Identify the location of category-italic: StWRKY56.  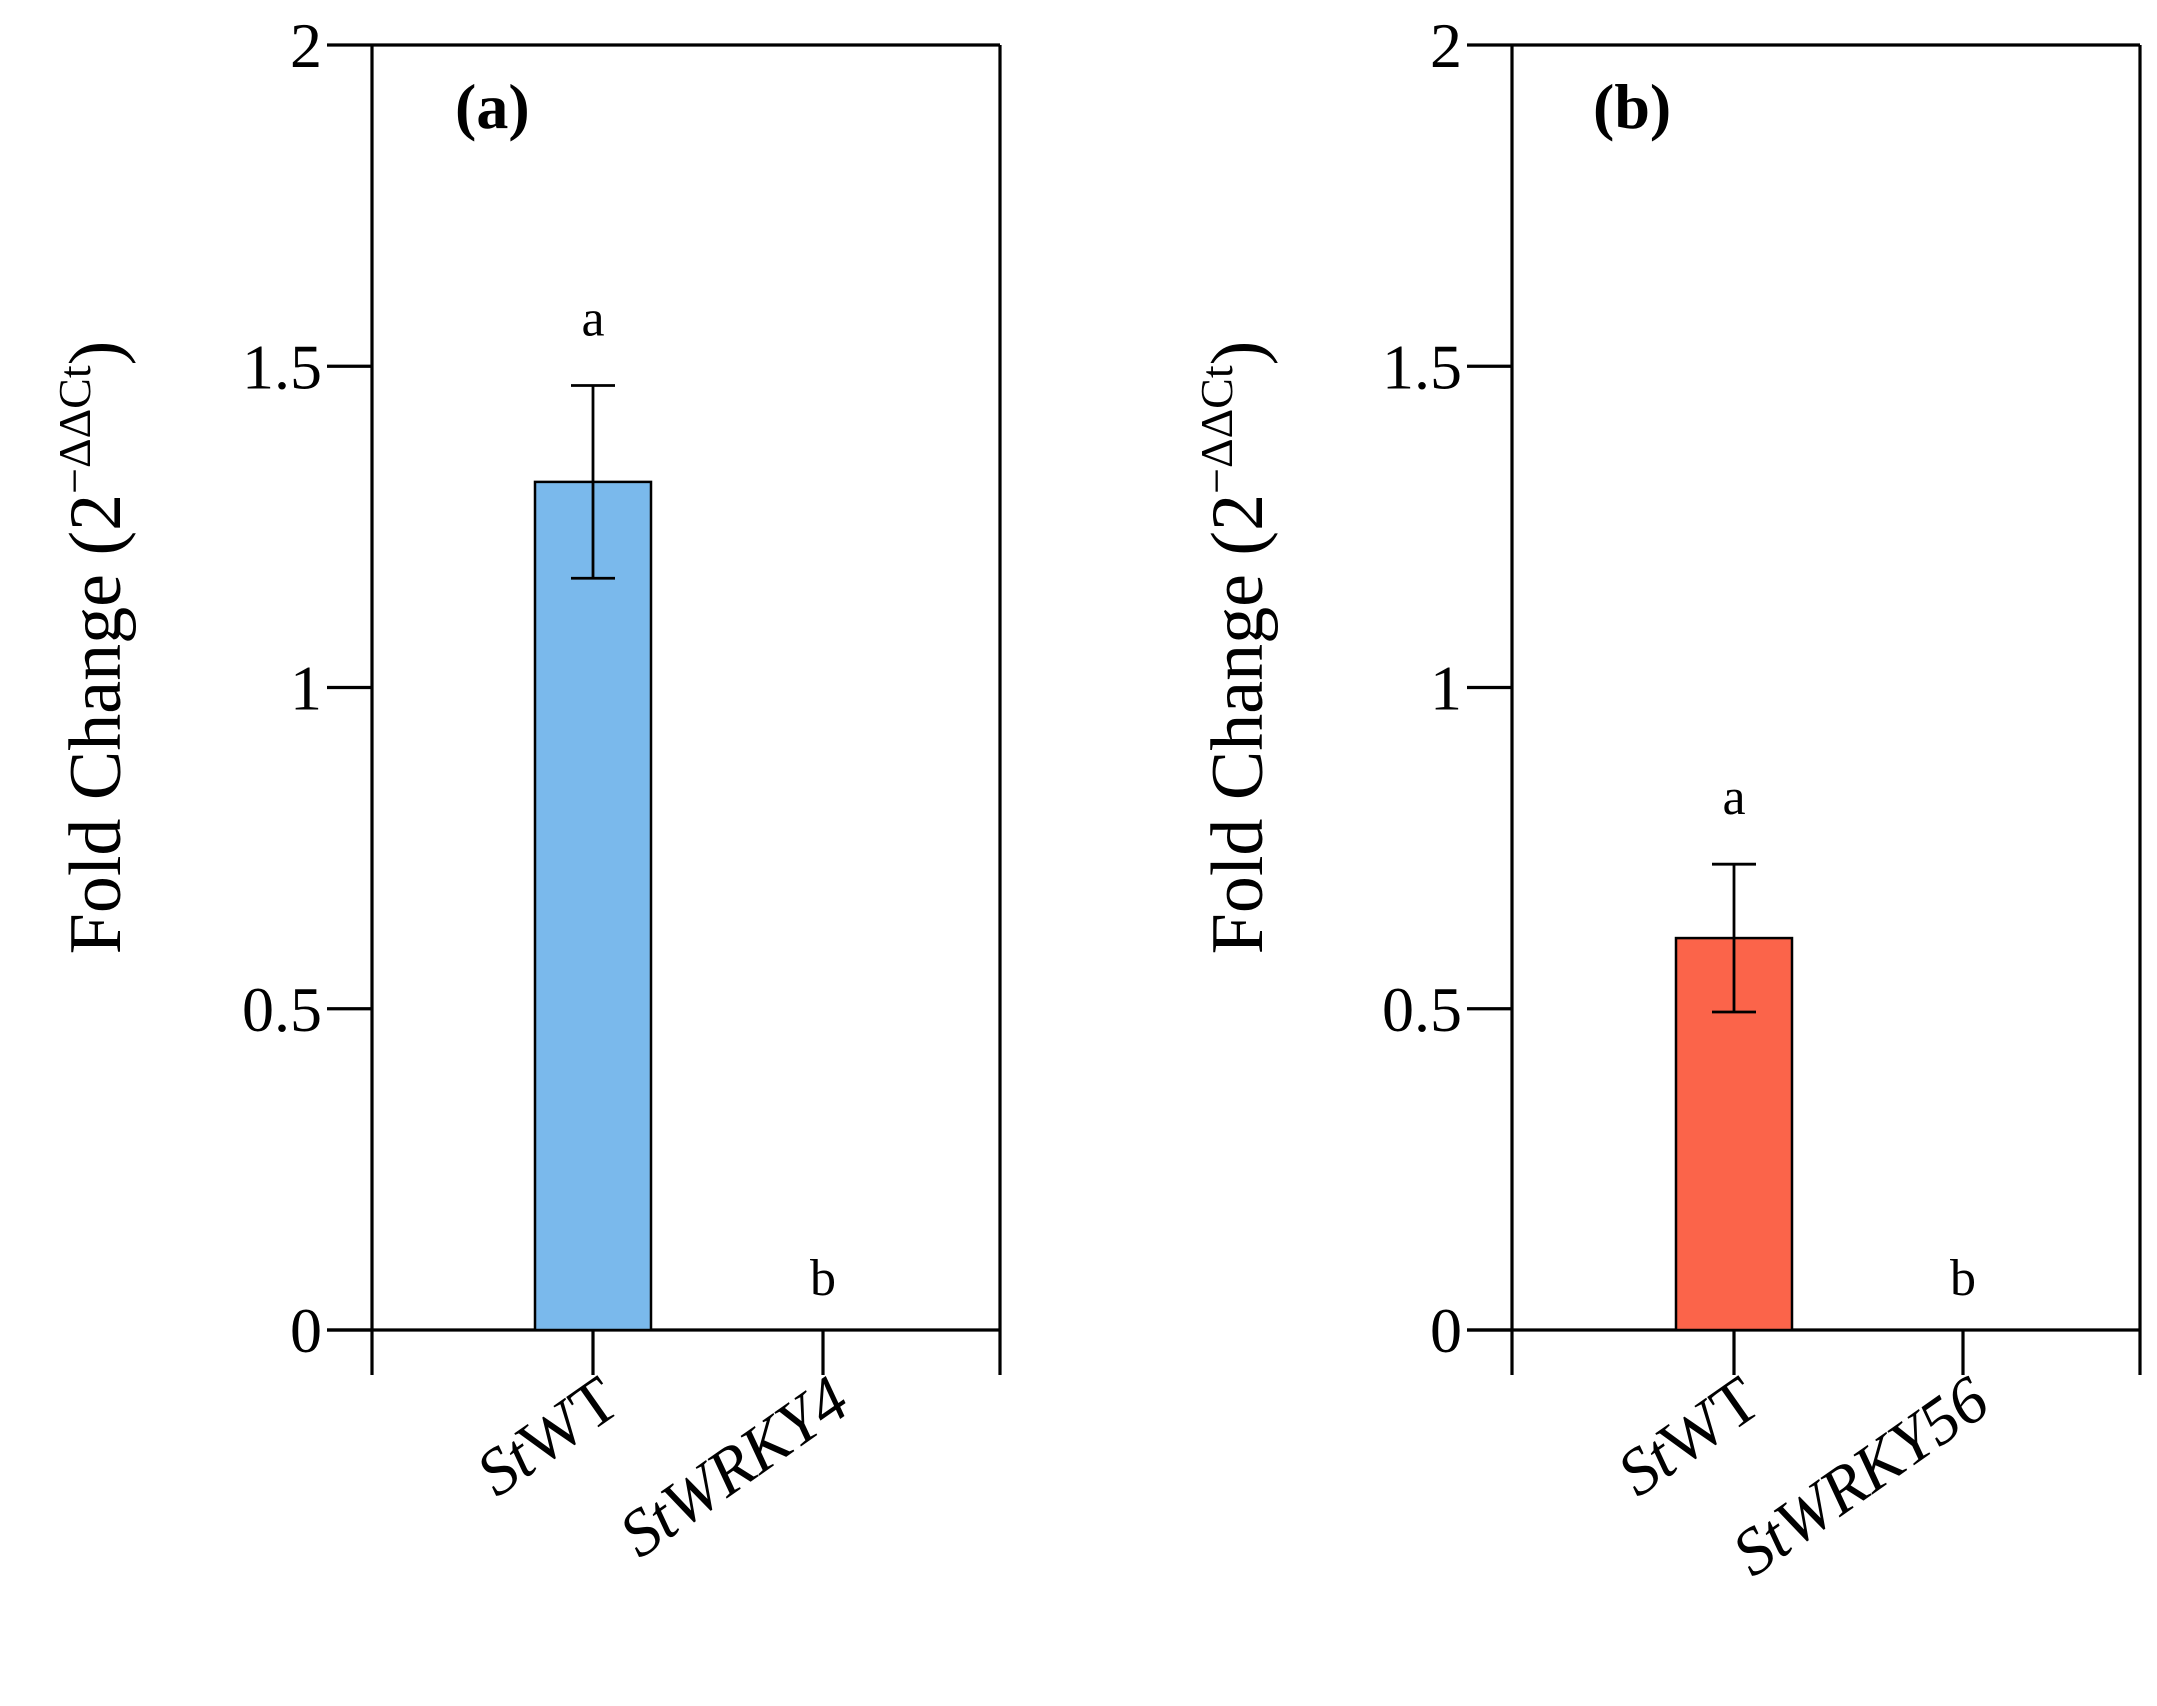
(1860, 1476).